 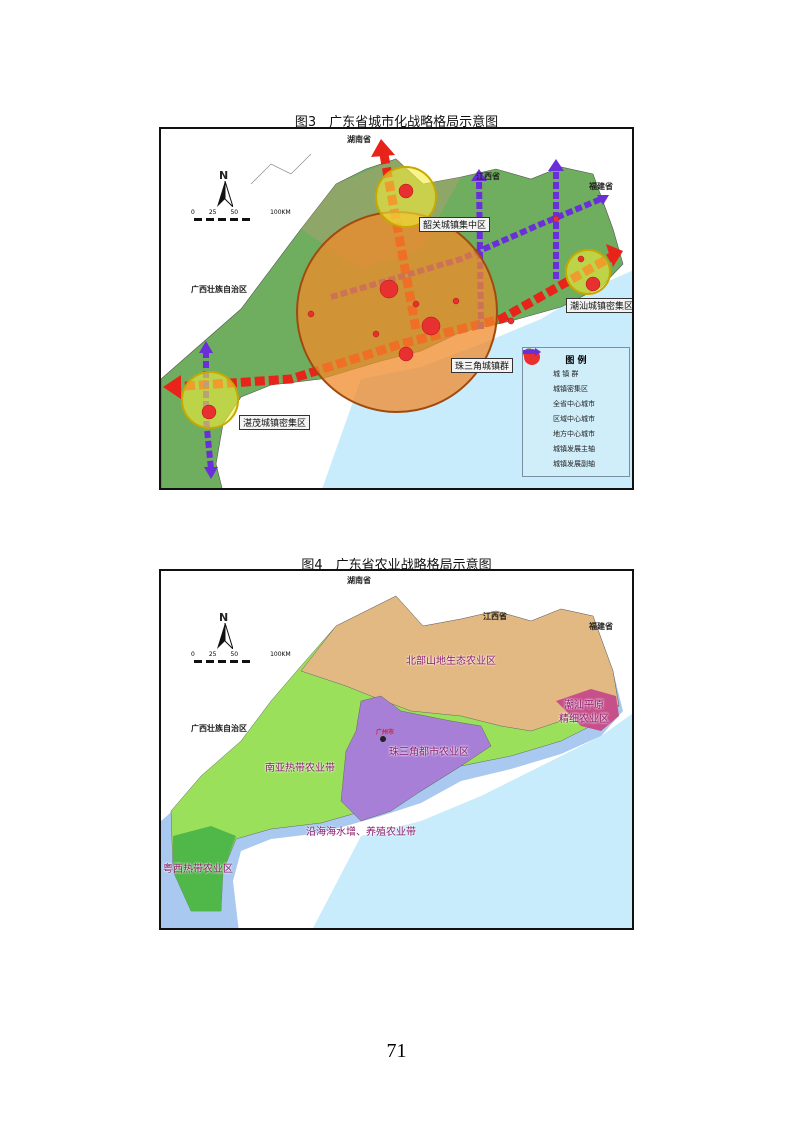 I want to click on label-guangzhou: 广州市, so click(x=385, y=732).